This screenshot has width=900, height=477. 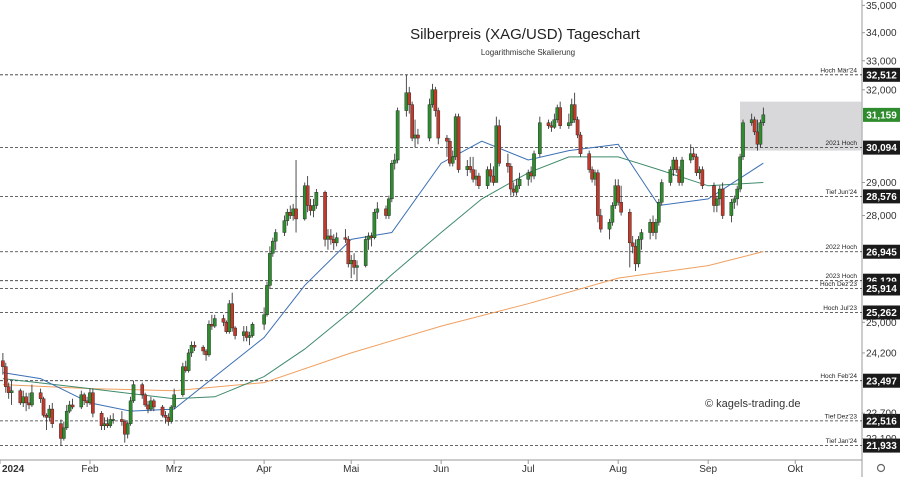 I want to click on y-tick-label: 25,000, so click(x=881, y=323).